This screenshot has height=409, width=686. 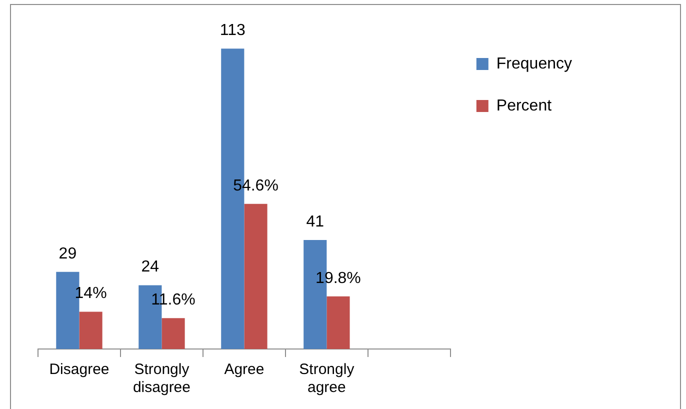 I want to click on x-tick-label: Strongly disagree, so click(x=161, y=378).